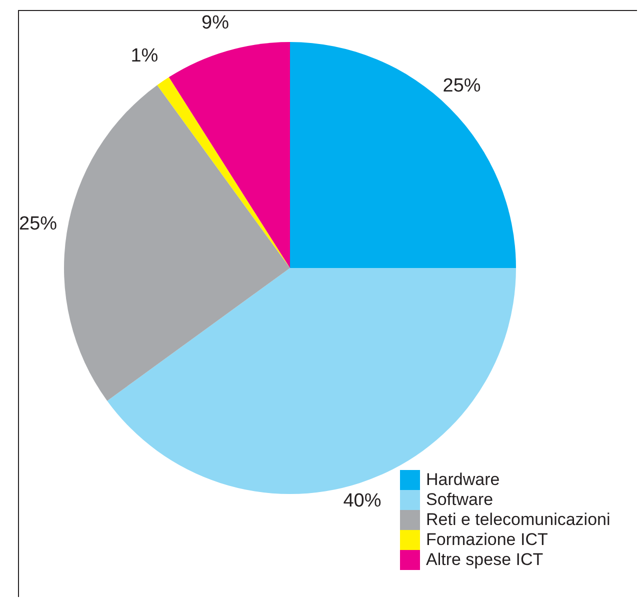 Image resolution: width=644 pixels, height=604 pixels. I want to click on data-label: 9%, so click(216, 23).